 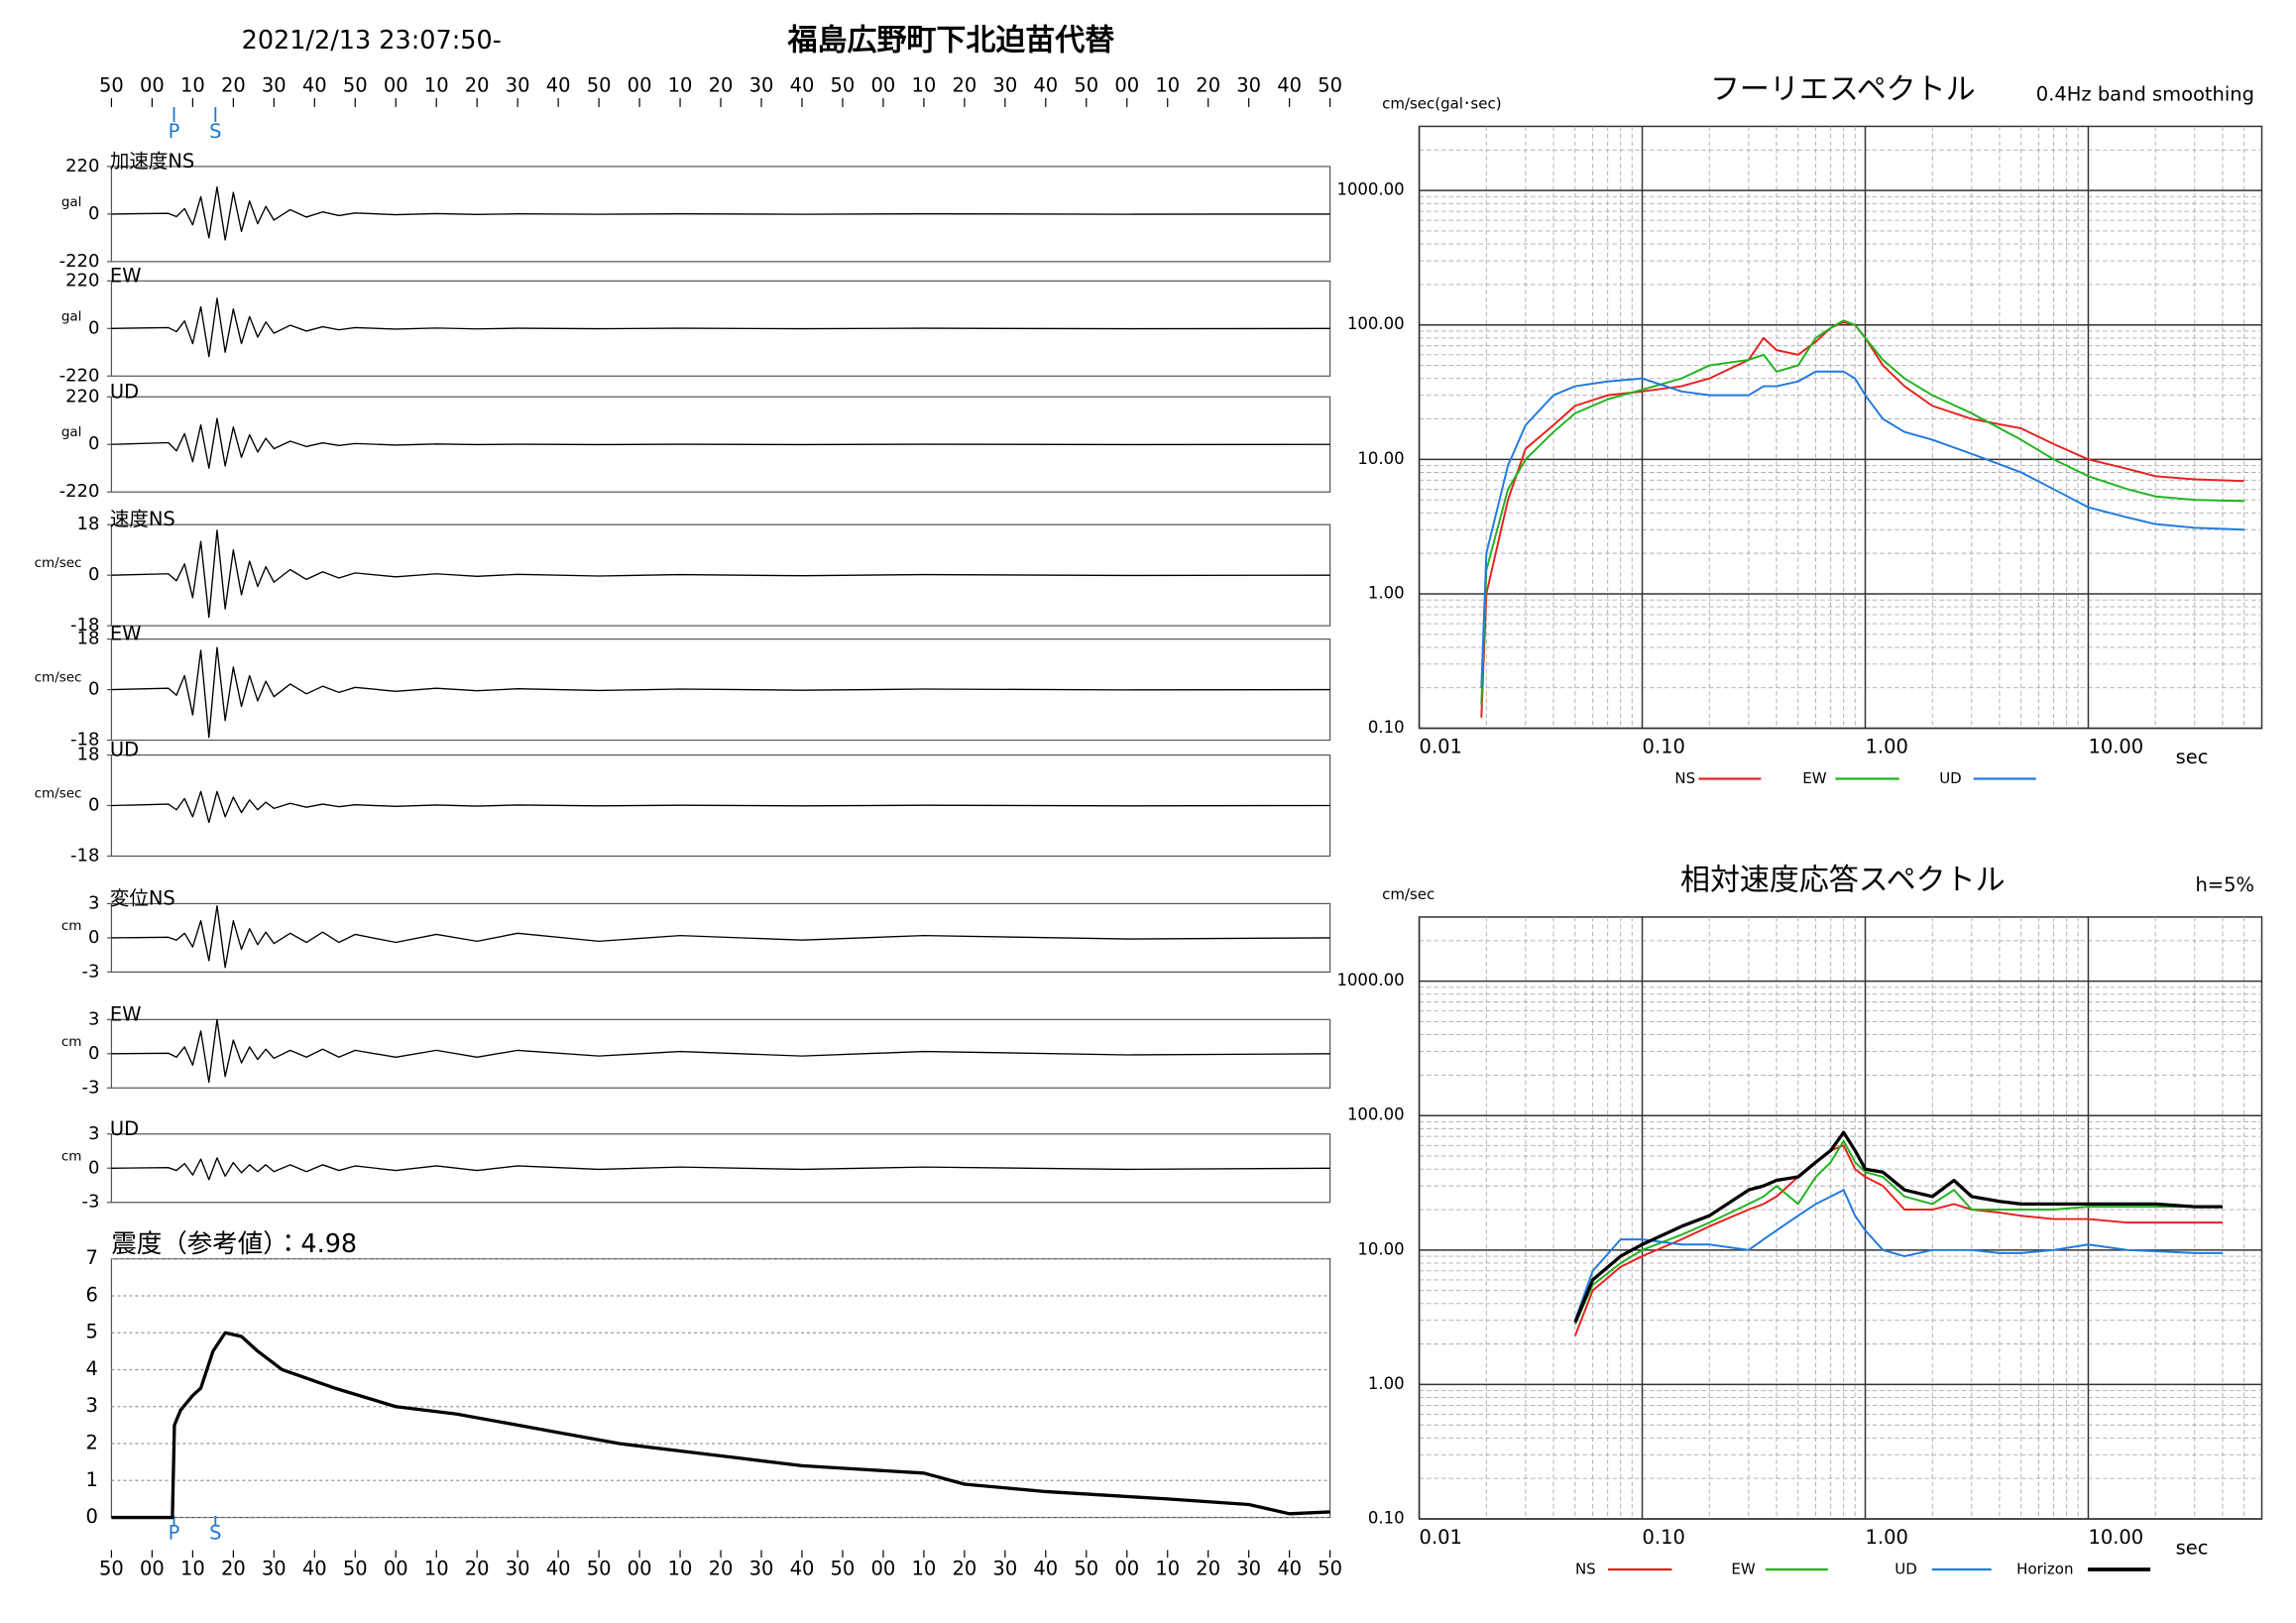 I want to click on x-tick-label: 0.01, so click(x=1441, y=1537).